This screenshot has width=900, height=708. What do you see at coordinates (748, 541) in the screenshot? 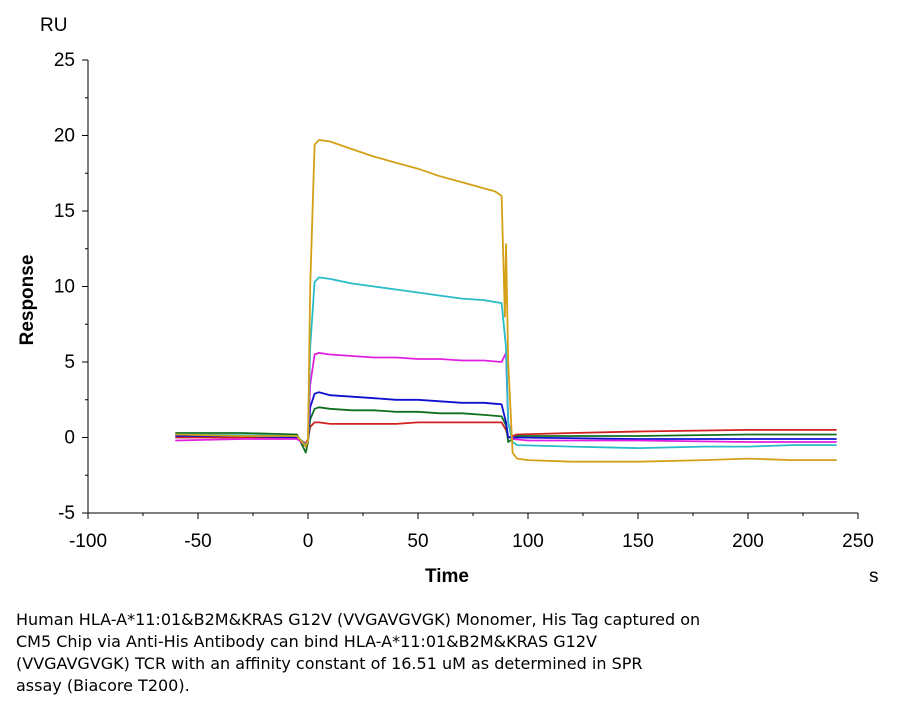
I see `x-tick-label: 200` at bounding box center [748, 541].